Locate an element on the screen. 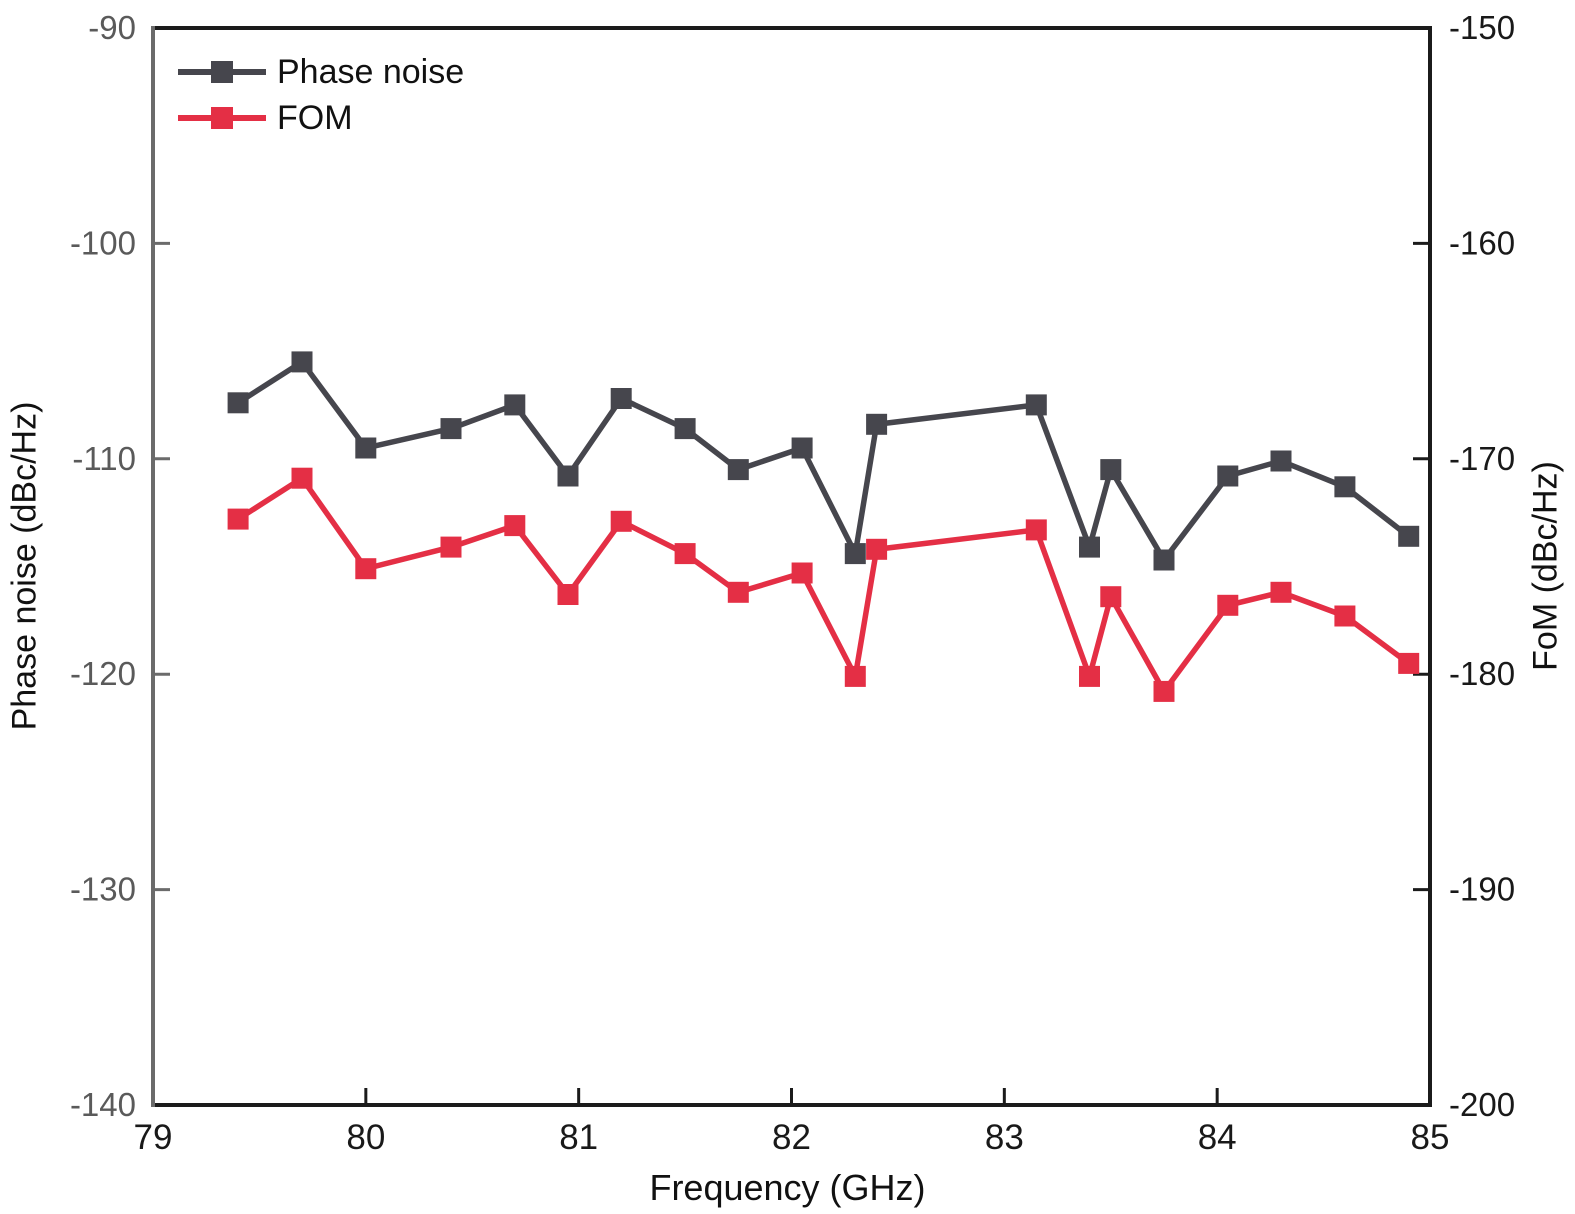 This screenshot has width=1575, height=1214. y-left-tick-label: -140 is located at coordinates (103, 1104).